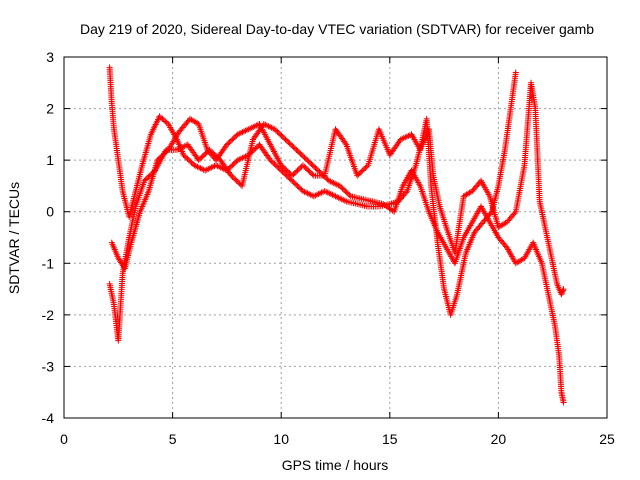 Image resolution: width=640 pixels, height=480 pixels. I want to click on x-tick-label: 25, so click(607, 439).